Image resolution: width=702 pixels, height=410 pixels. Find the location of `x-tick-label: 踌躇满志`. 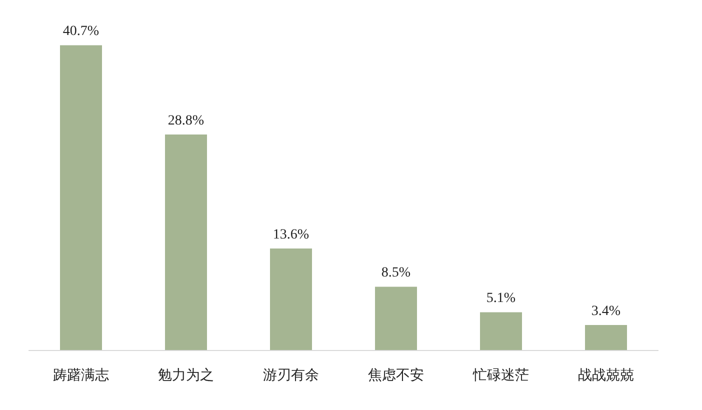

x-tick-label: 踌躇满志 is located at coordinates (81, 374).